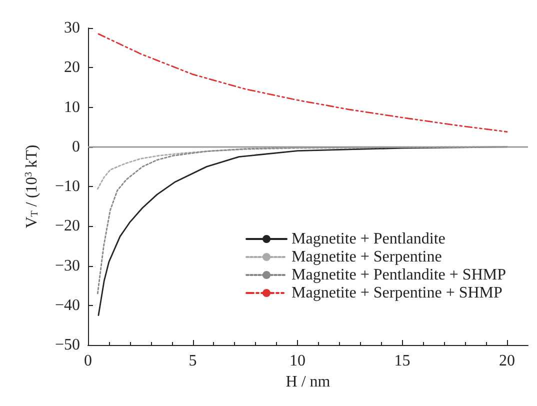 The width and height of the screenshot is (537, 406). What do you see at coordinates (298, 361) in the screenshot?
I see `x-tick-label: 10` at bounding box center [298, 361].